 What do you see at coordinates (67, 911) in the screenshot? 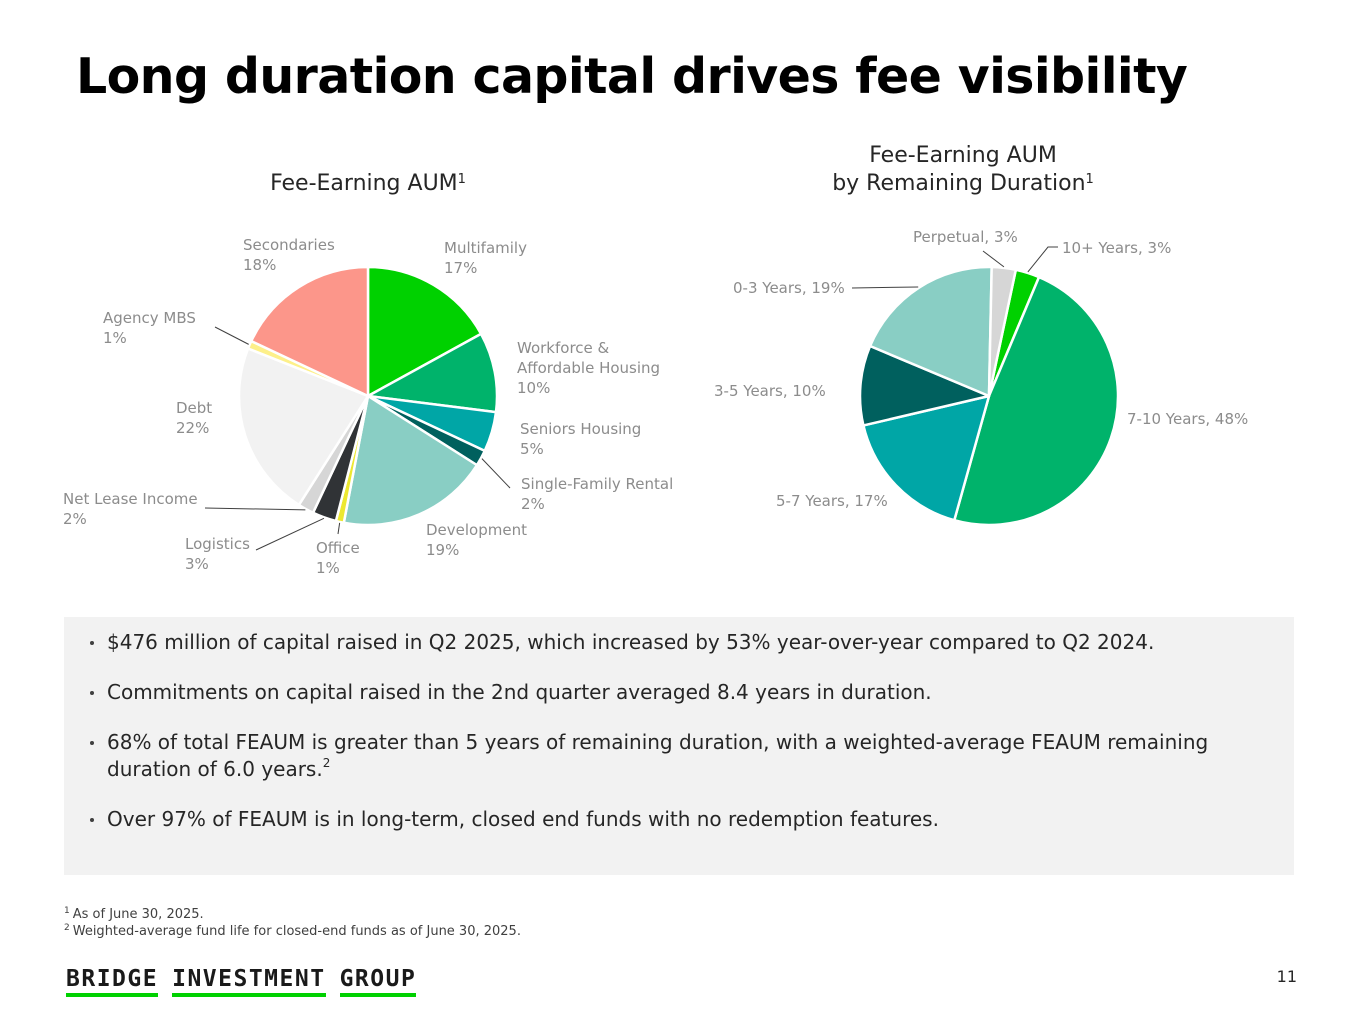
I see `footnote-mark: 1` at bounding box center [67, 911].